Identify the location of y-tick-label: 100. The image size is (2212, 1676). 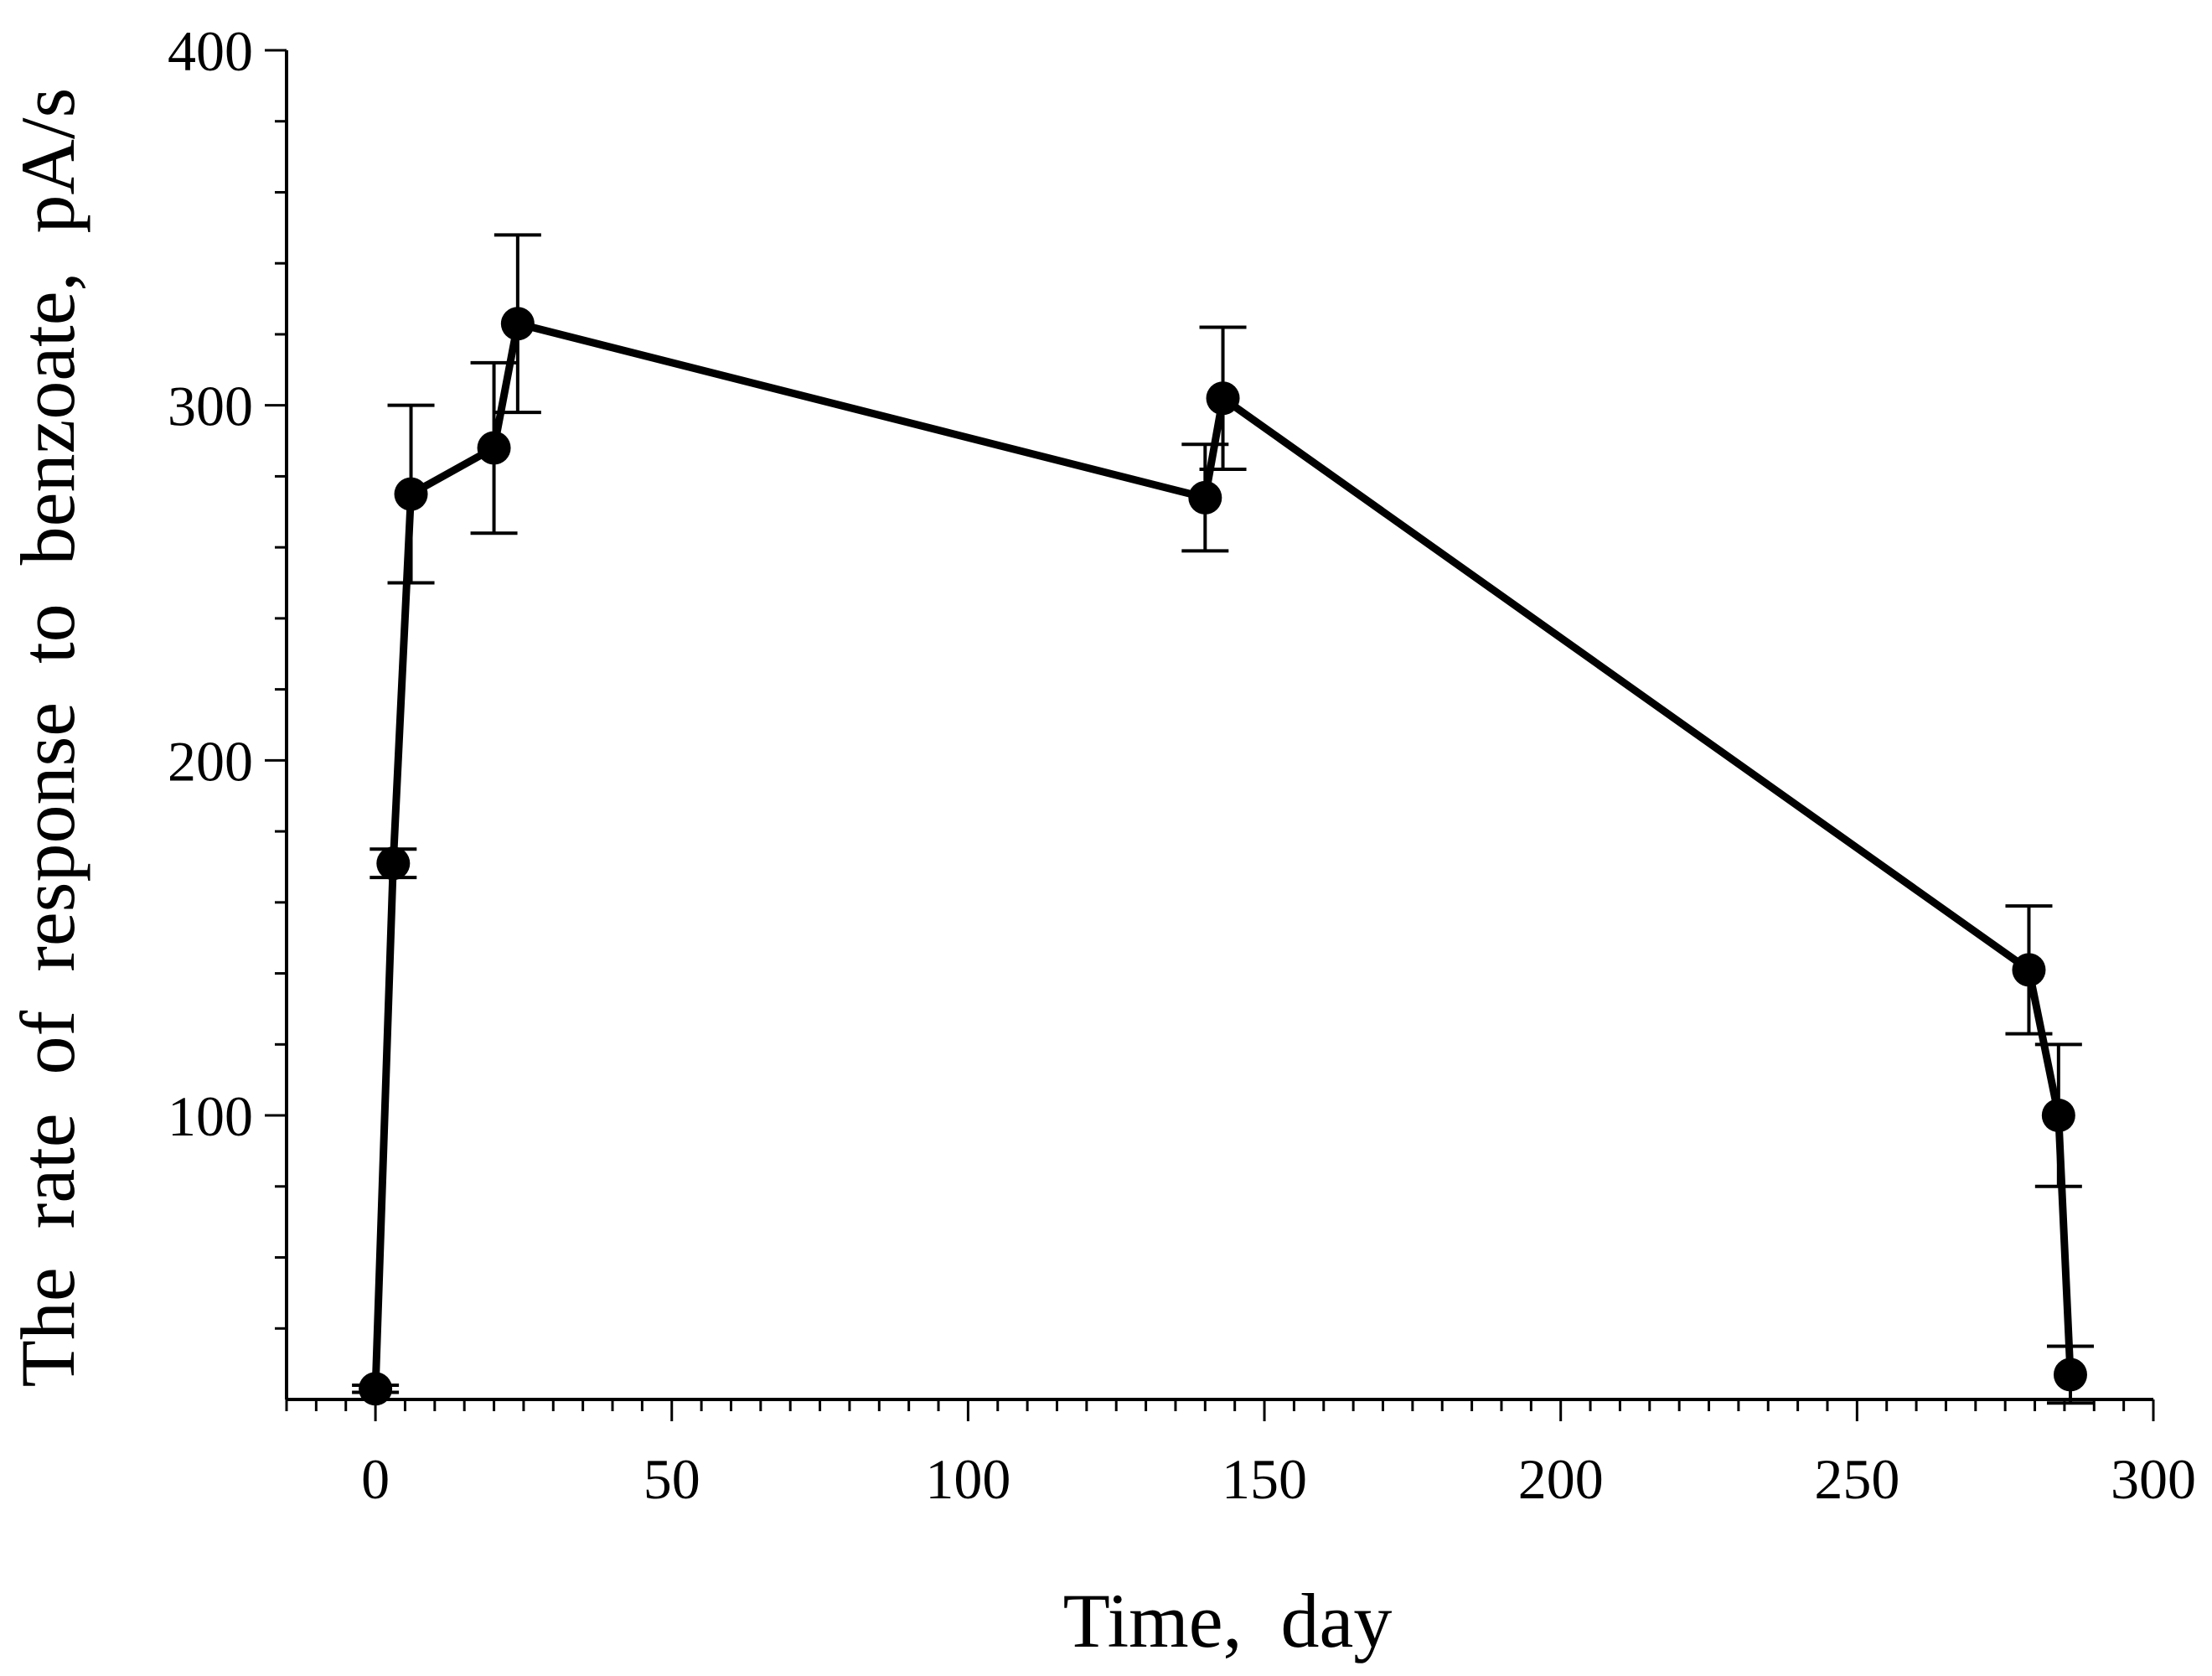
(210, 1116).